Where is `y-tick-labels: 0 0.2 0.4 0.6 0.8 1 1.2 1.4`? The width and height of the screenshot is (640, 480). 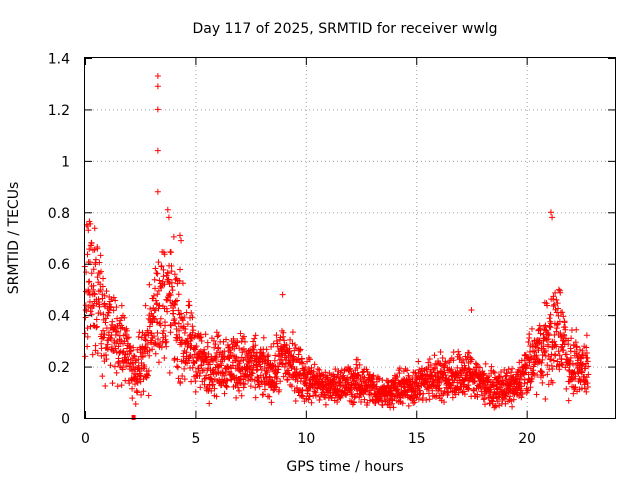 y-tick-labels: 0 0.2 0.4 0.6 0.8 1 1.2 1.4 is located at coordinates (59, 240).